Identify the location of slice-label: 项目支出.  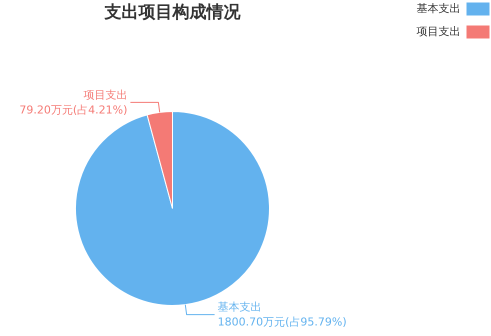
(105, 95).